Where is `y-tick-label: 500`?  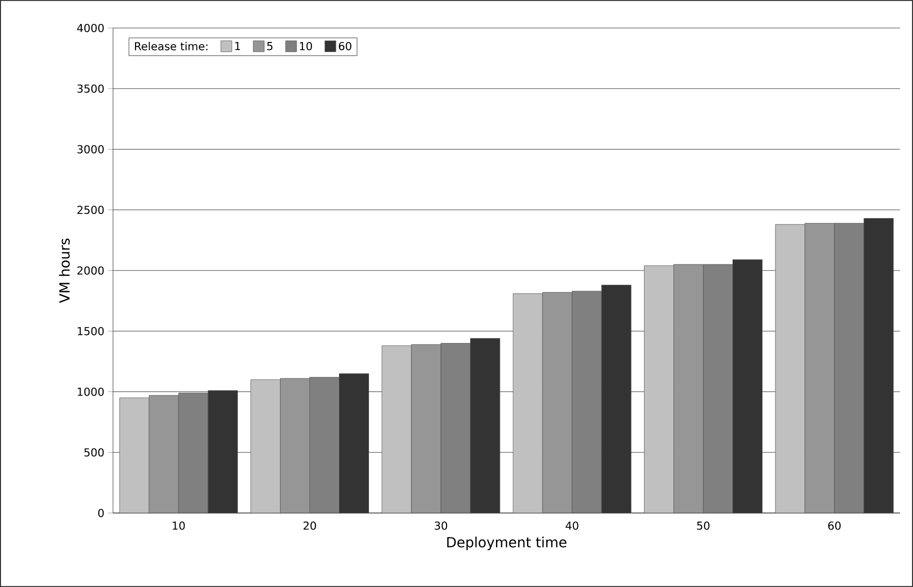 y-tick-label: 500 is located at coordinates (94, 452).